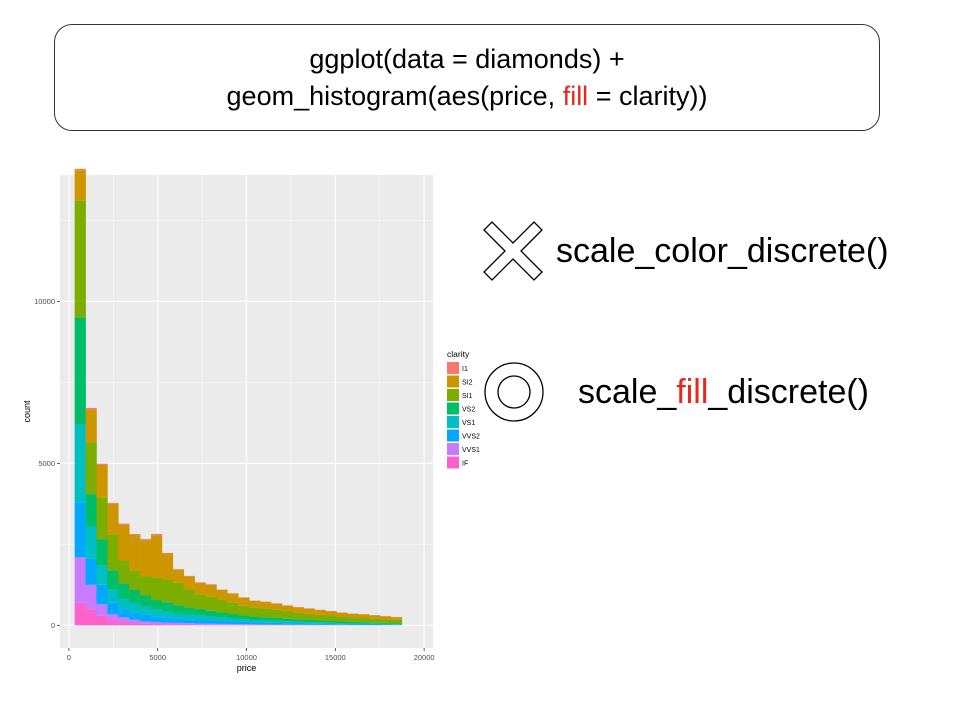  Describe the element at coordinates (648, 95) in the screenshot. I see `code-line-2-end: = clarity))` at that location.